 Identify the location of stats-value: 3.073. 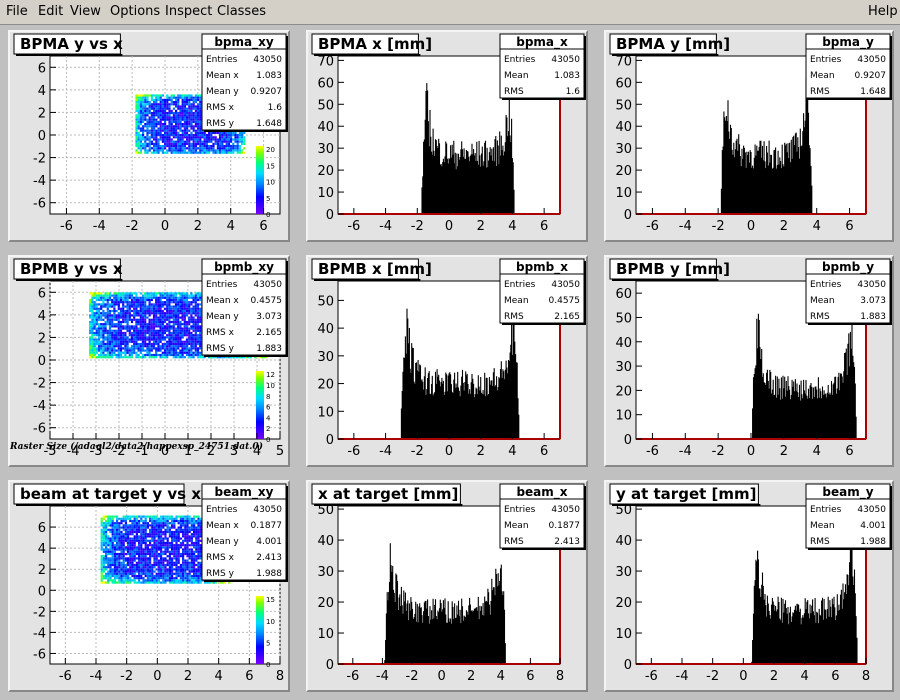
(873, 301).